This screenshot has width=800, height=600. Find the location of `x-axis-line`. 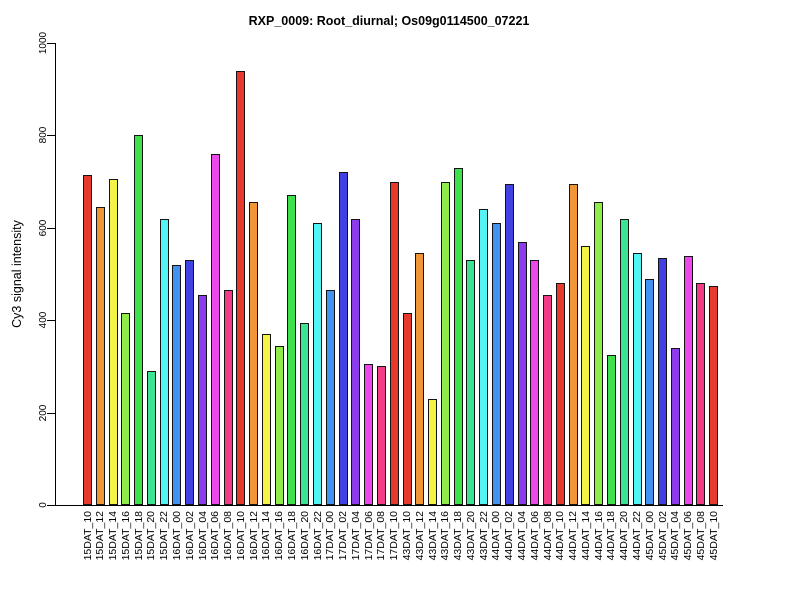

x-axis-line is located at coordinates (389, 505).